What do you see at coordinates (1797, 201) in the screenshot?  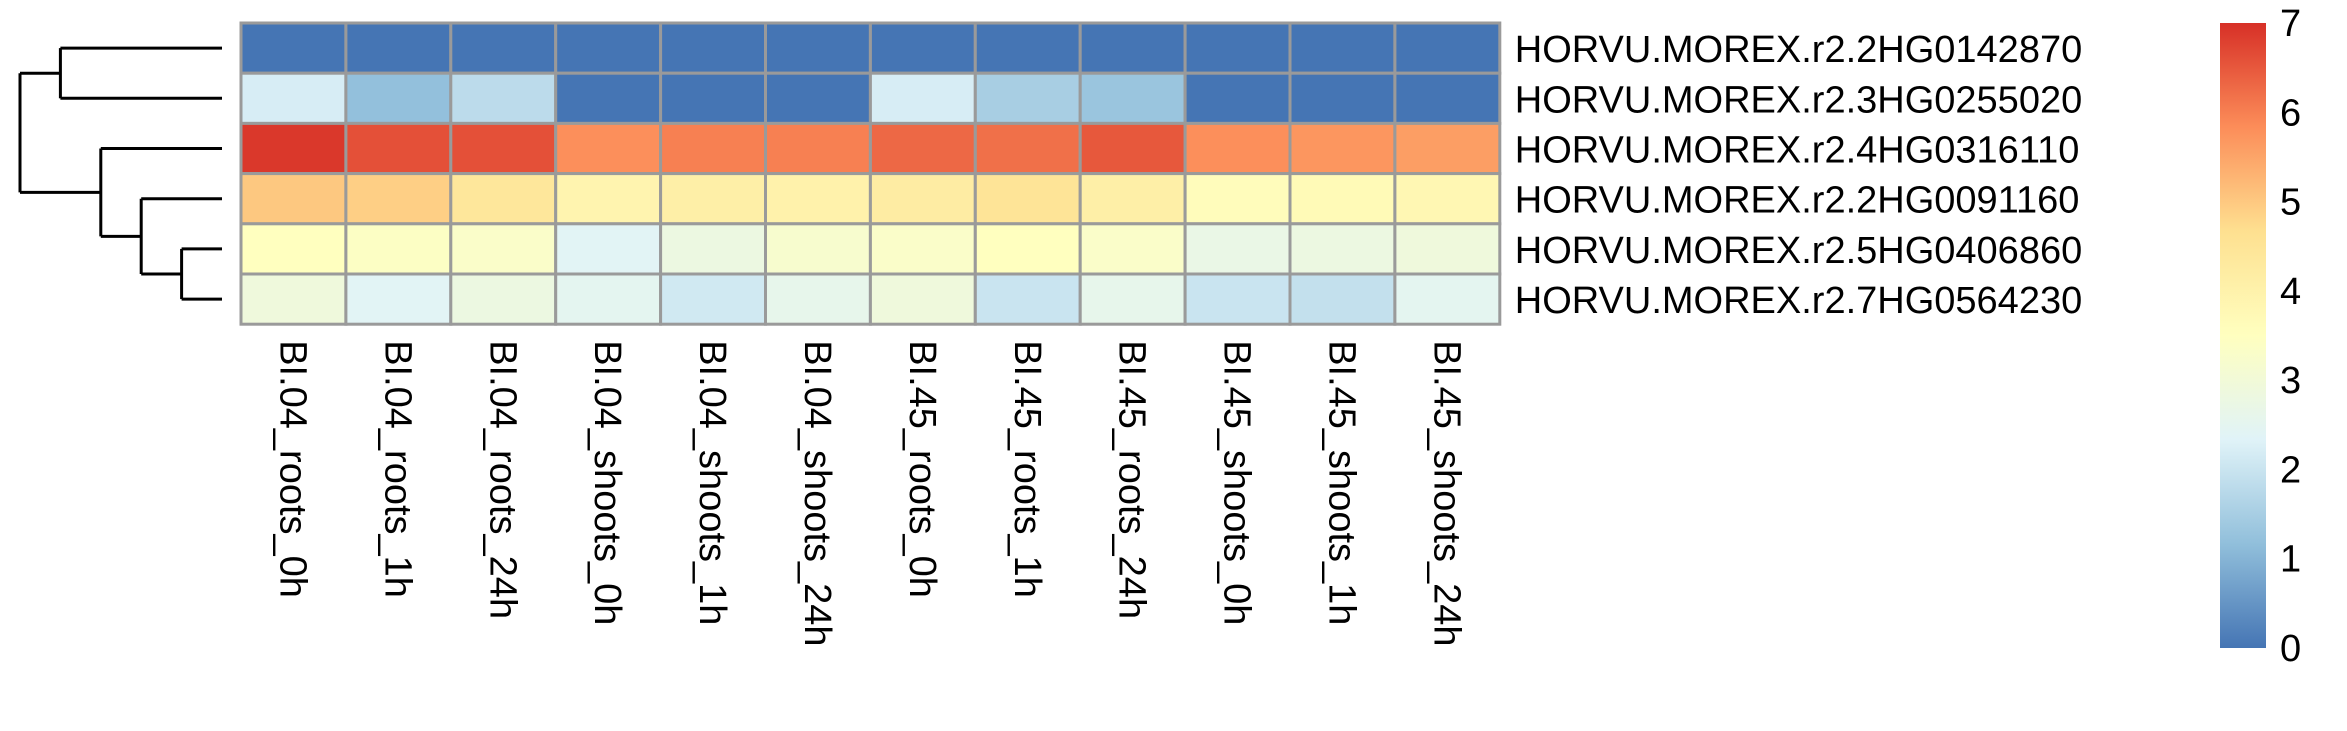 I see `row-label: HORVU.MOREX.r2.2HG0091160` at bounding box center [1797, 201].